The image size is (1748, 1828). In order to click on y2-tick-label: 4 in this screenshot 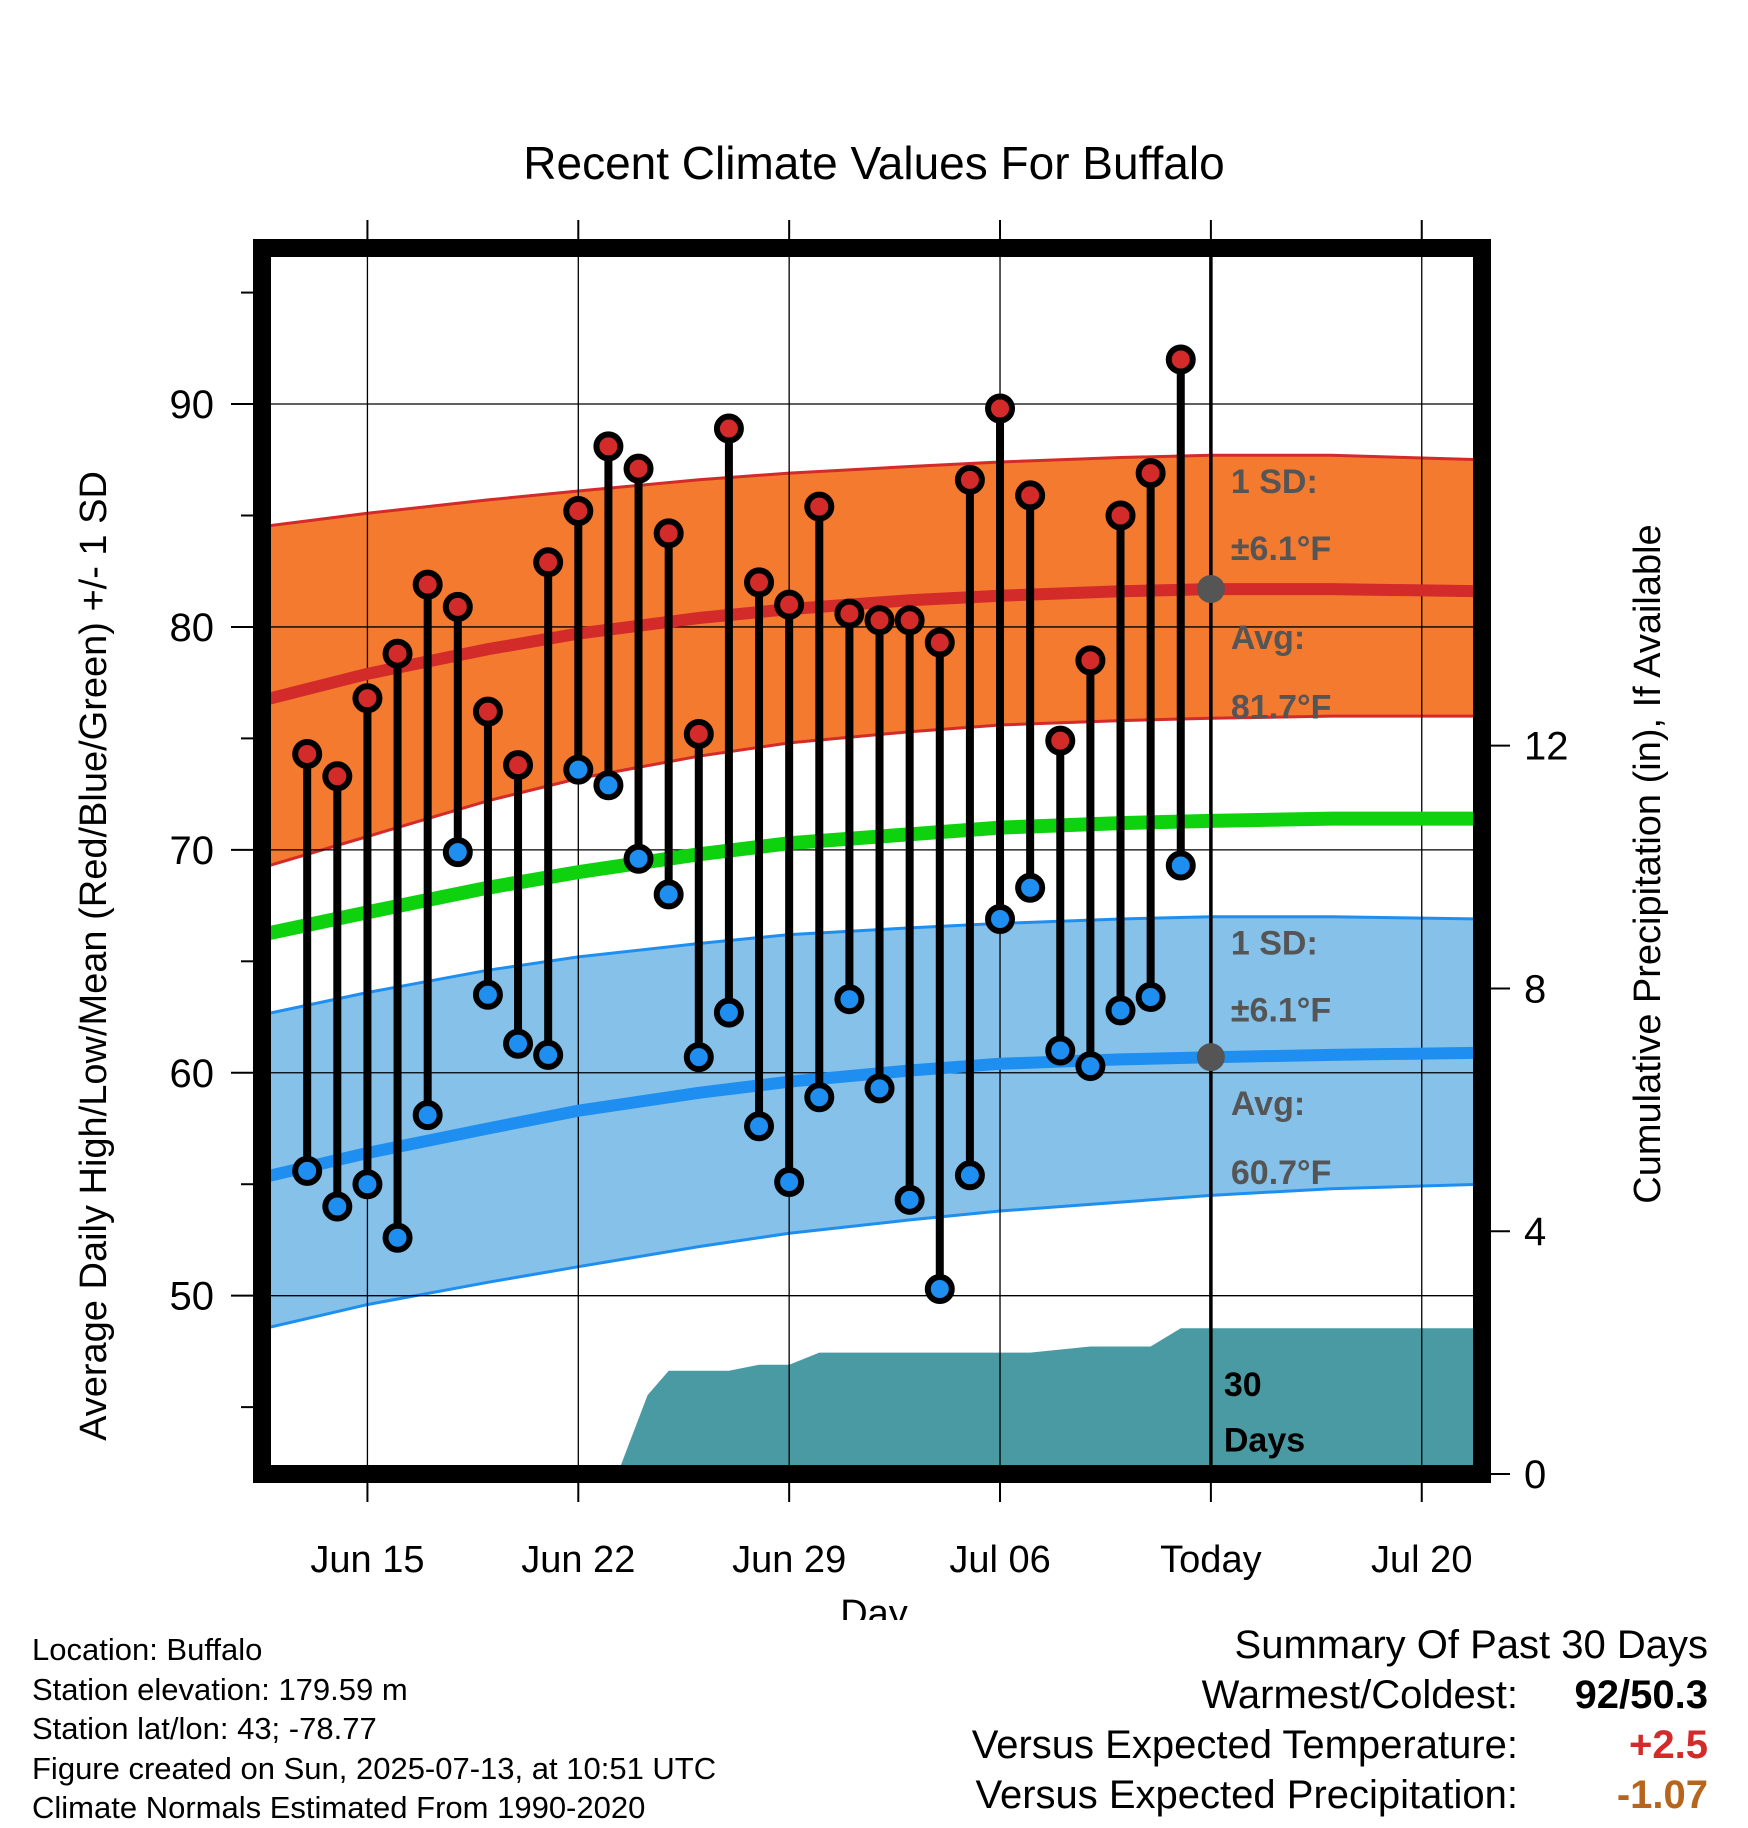, I will do `click(1535, 1232)`.